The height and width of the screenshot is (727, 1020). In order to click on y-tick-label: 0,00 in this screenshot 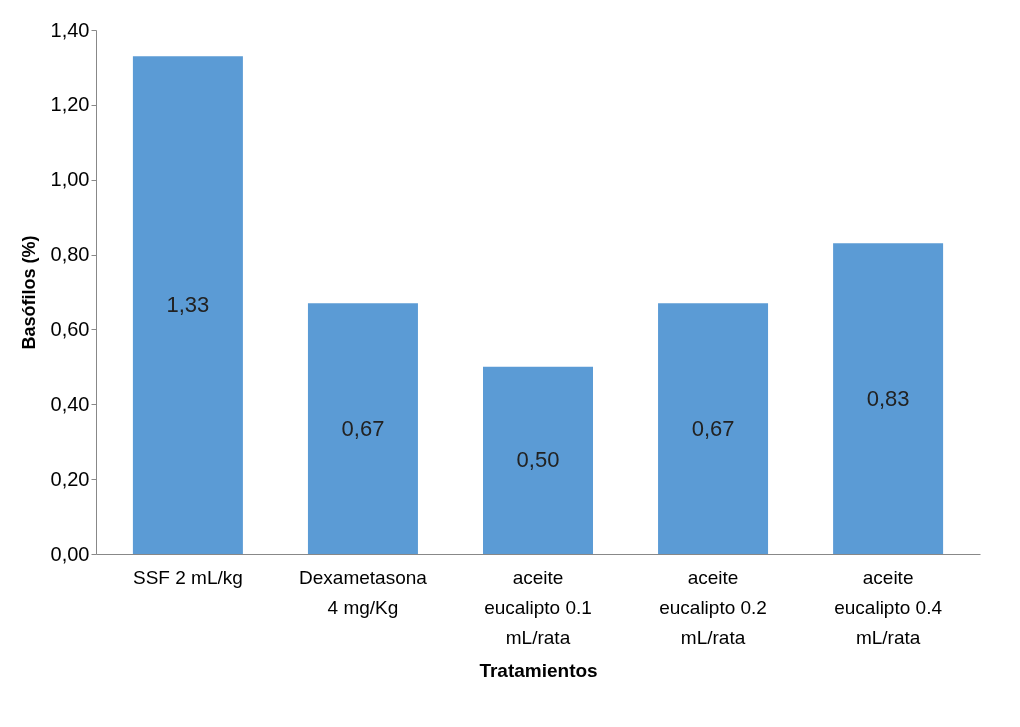, I will do `click(70, 553)`.